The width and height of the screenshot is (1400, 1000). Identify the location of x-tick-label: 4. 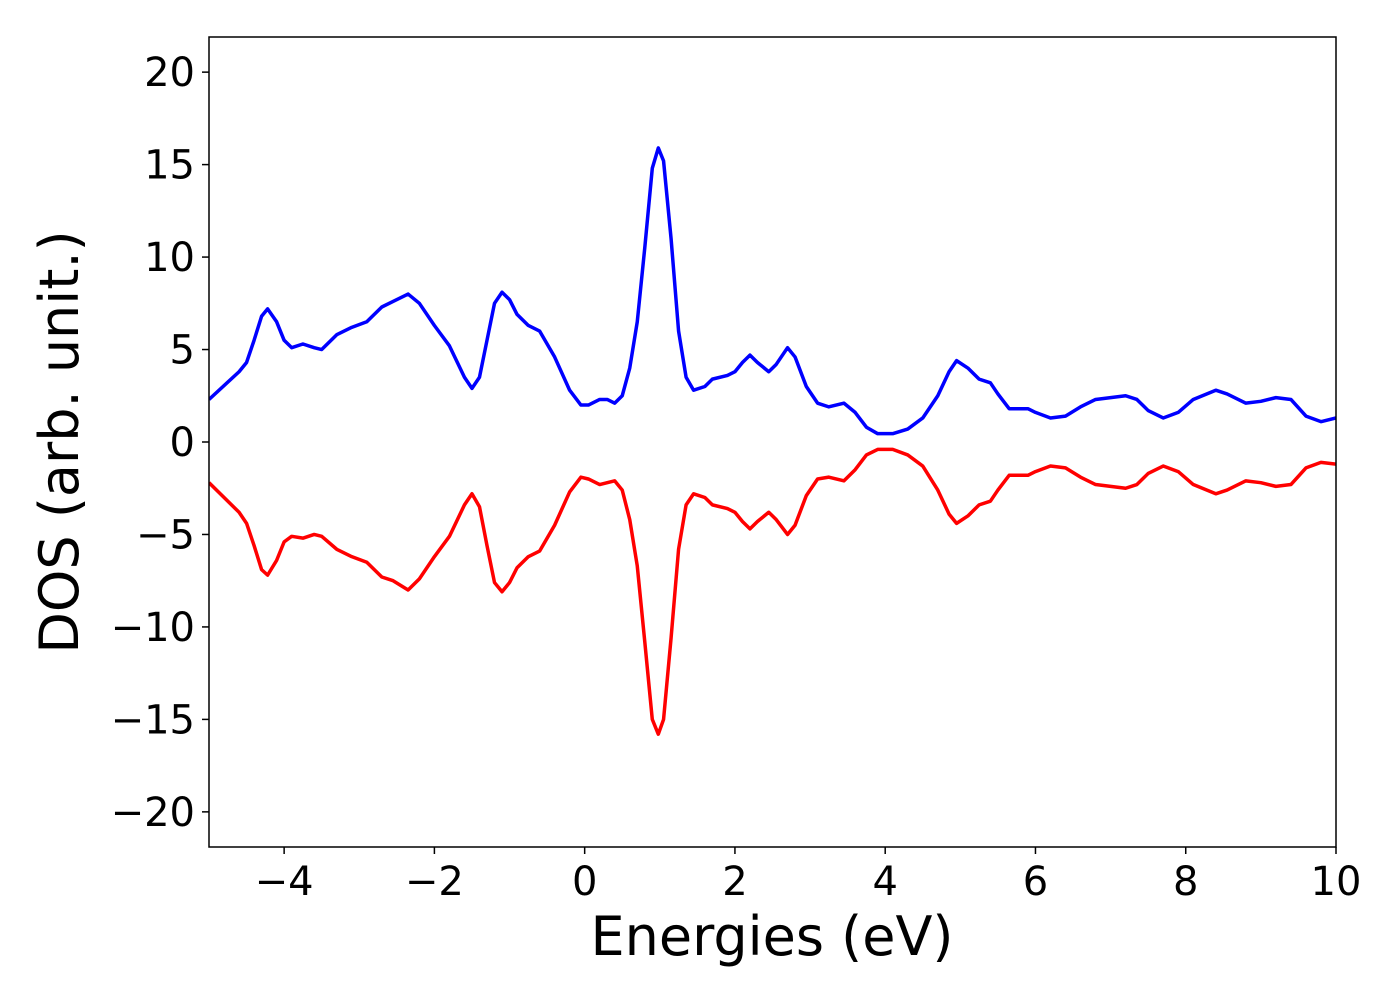
(884, 882).